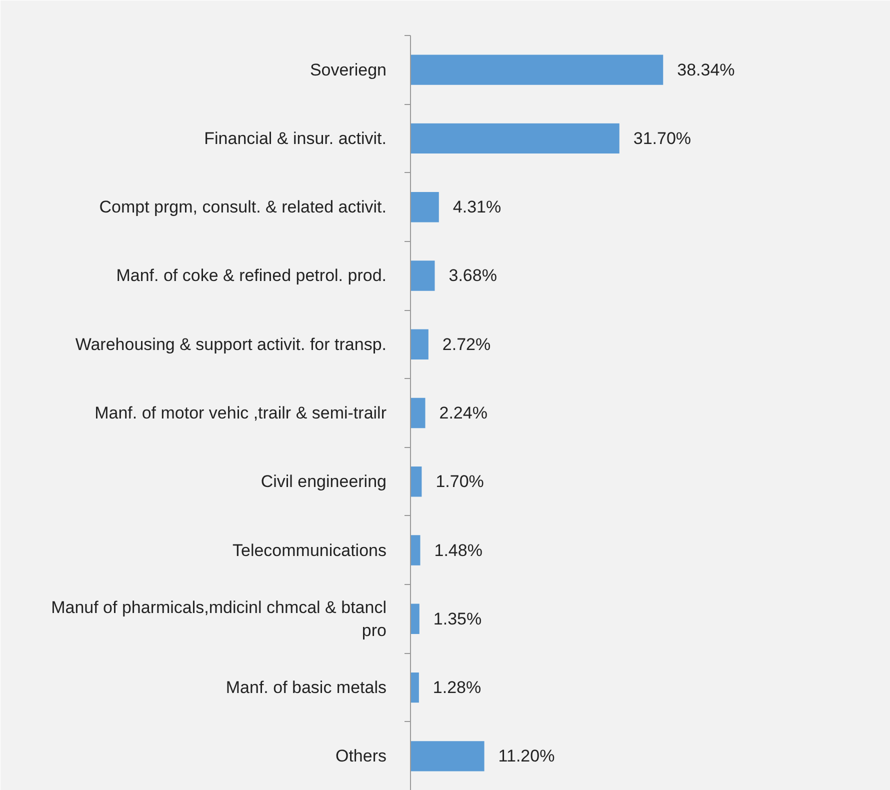 The height and width of the screenshot is (790, 890). Describe the element at coordinates (472, 276) in the screenshot. I see `data-label: 3.68%` at that location.